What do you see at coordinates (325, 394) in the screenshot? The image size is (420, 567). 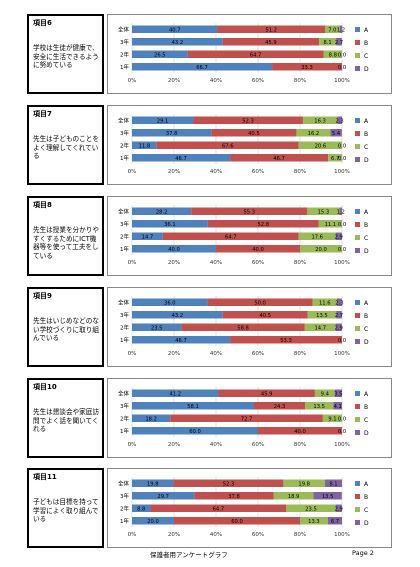 I see `data-label: 9.4` at bounding box center [325, 394].